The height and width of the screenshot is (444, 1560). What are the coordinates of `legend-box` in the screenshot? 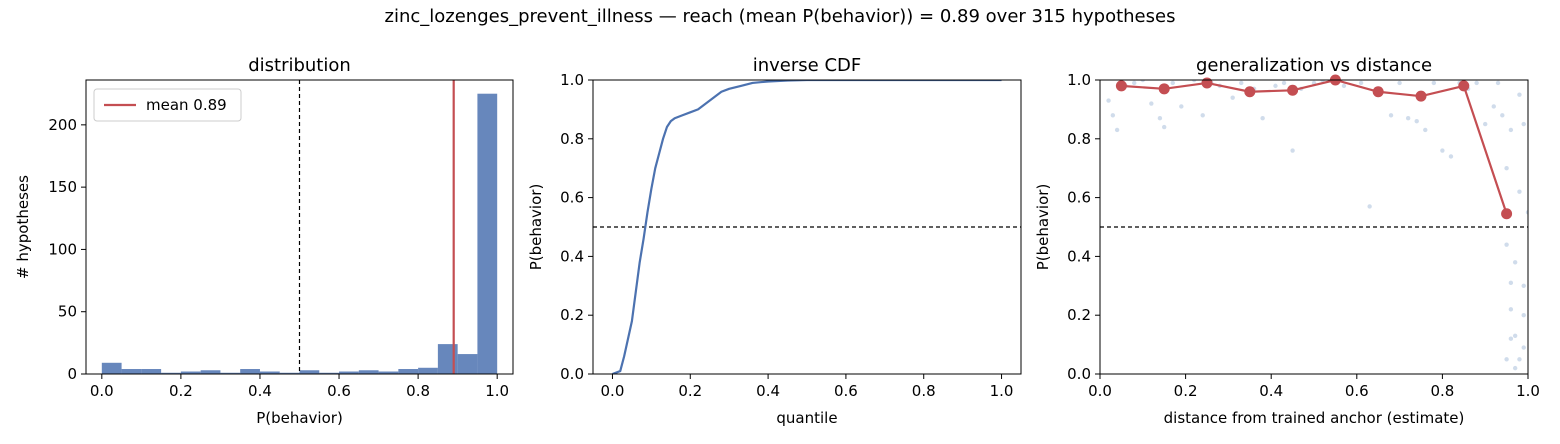 It's located at (167, 105).